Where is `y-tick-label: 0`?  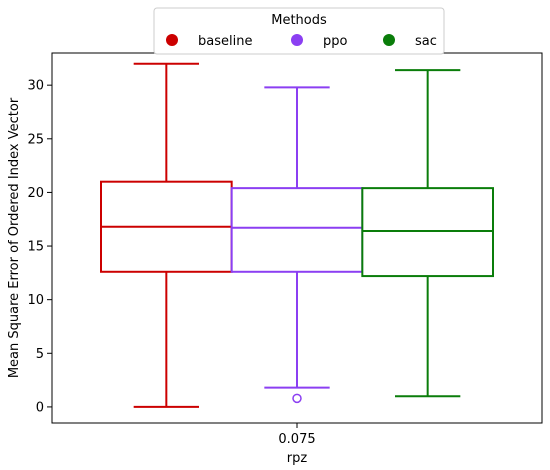
y-tick-label: 0 is located at coordinates (40, 407).